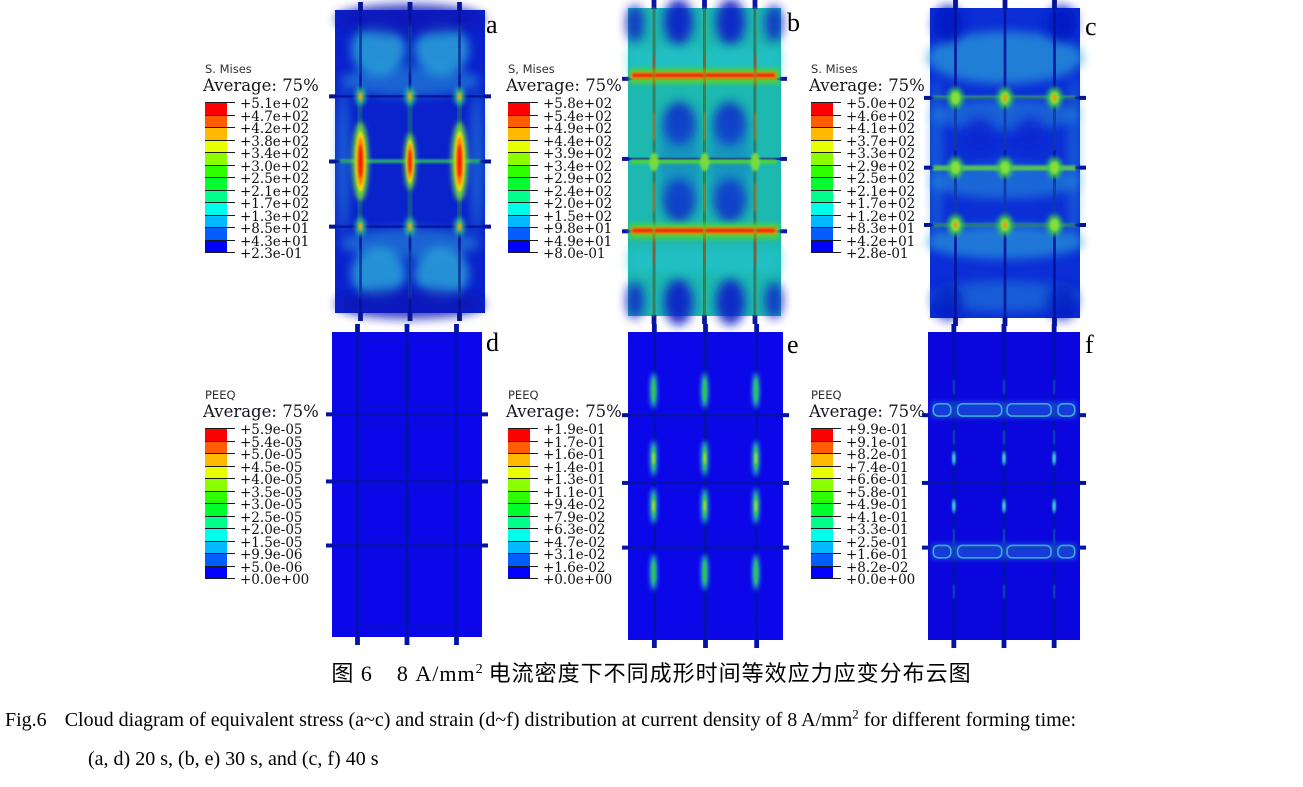 This screenshot has width=1303, height=787. What do you see at coordinates (855, 713) in the screenshot?
I see `caption-en-sup: 2` at bounding box center [855, 713].